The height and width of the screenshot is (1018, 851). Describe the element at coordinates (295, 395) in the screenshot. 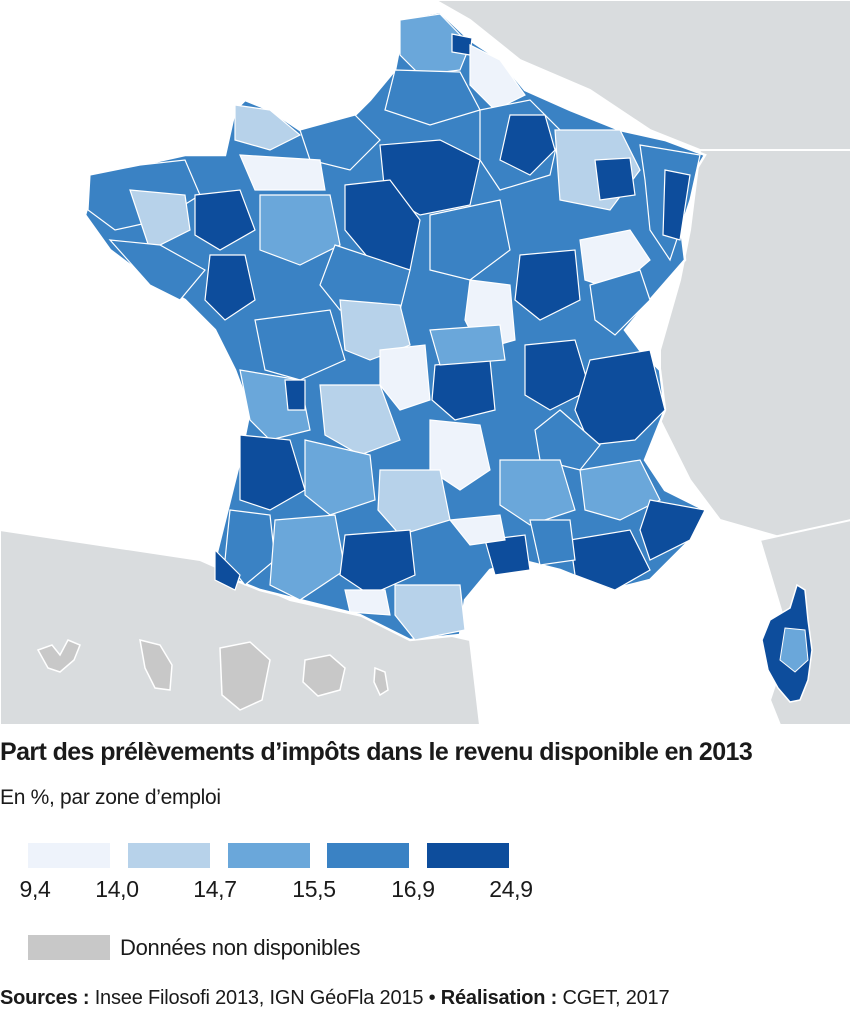

I see `zone-la-rochelle` at that location.